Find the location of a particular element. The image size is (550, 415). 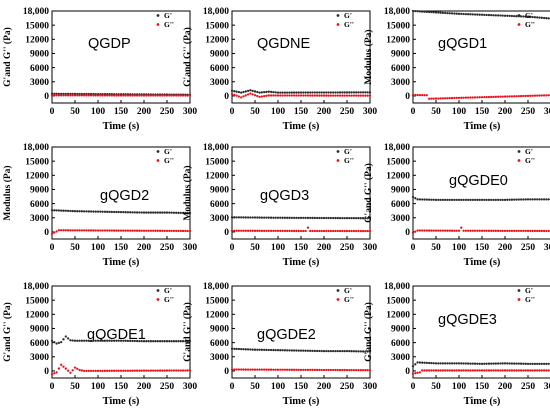

chart-6-y-tick-label: 9000 is located at coordinates (400, 191).